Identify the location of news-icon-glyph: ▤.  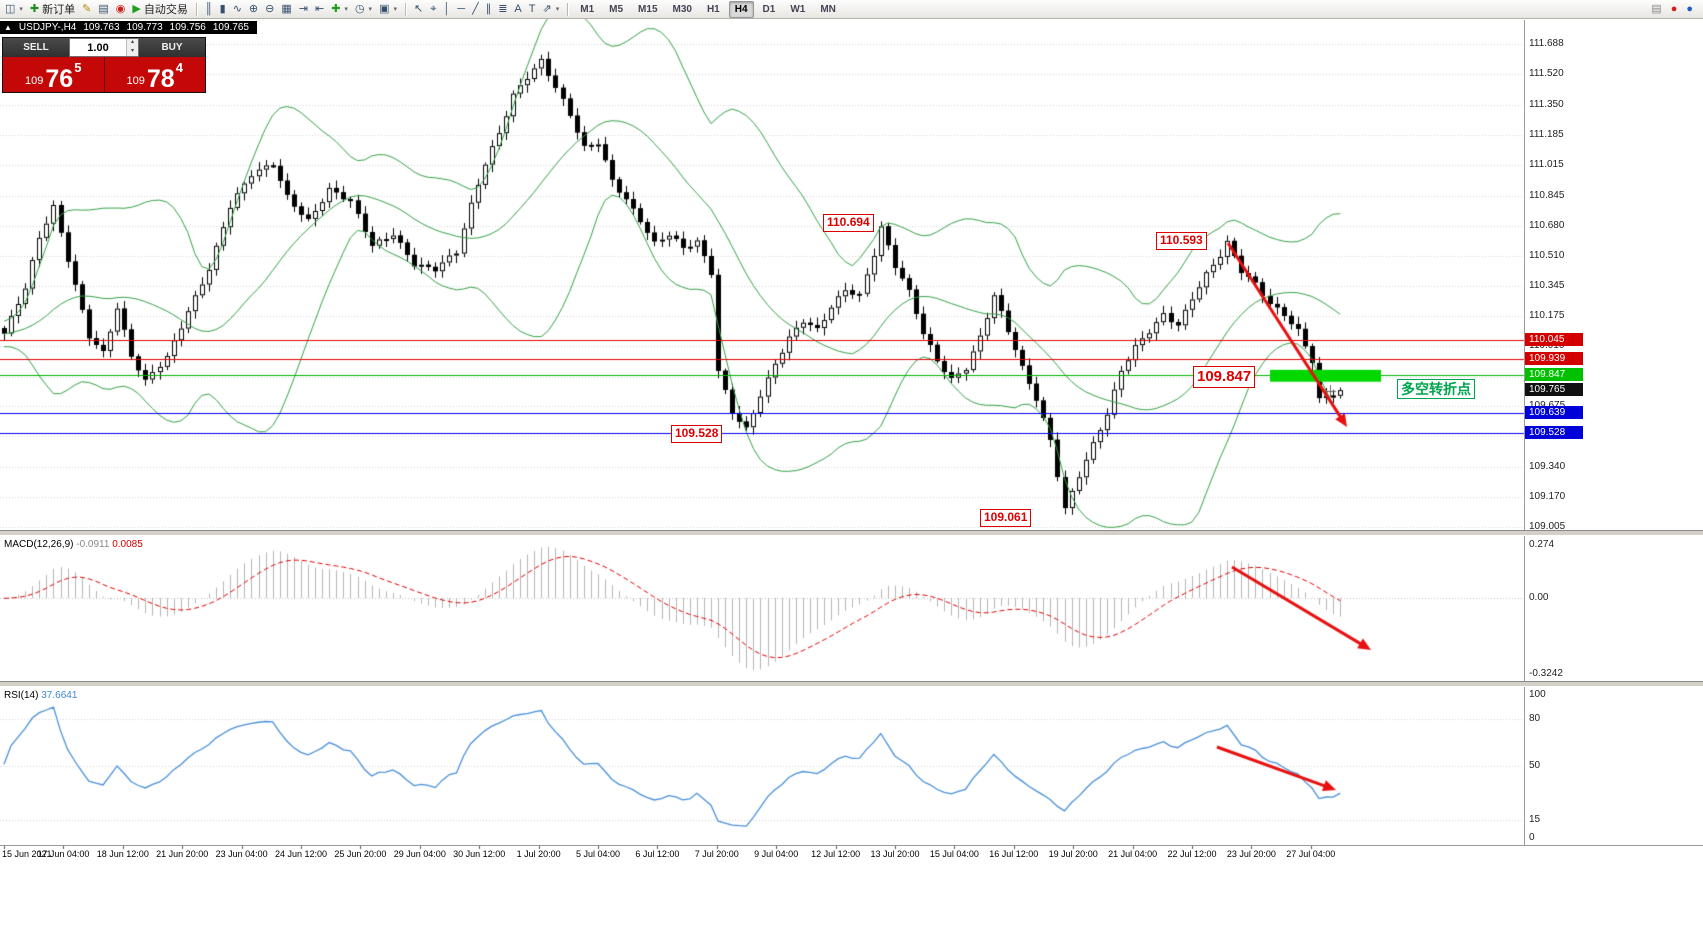
(1656, 8).